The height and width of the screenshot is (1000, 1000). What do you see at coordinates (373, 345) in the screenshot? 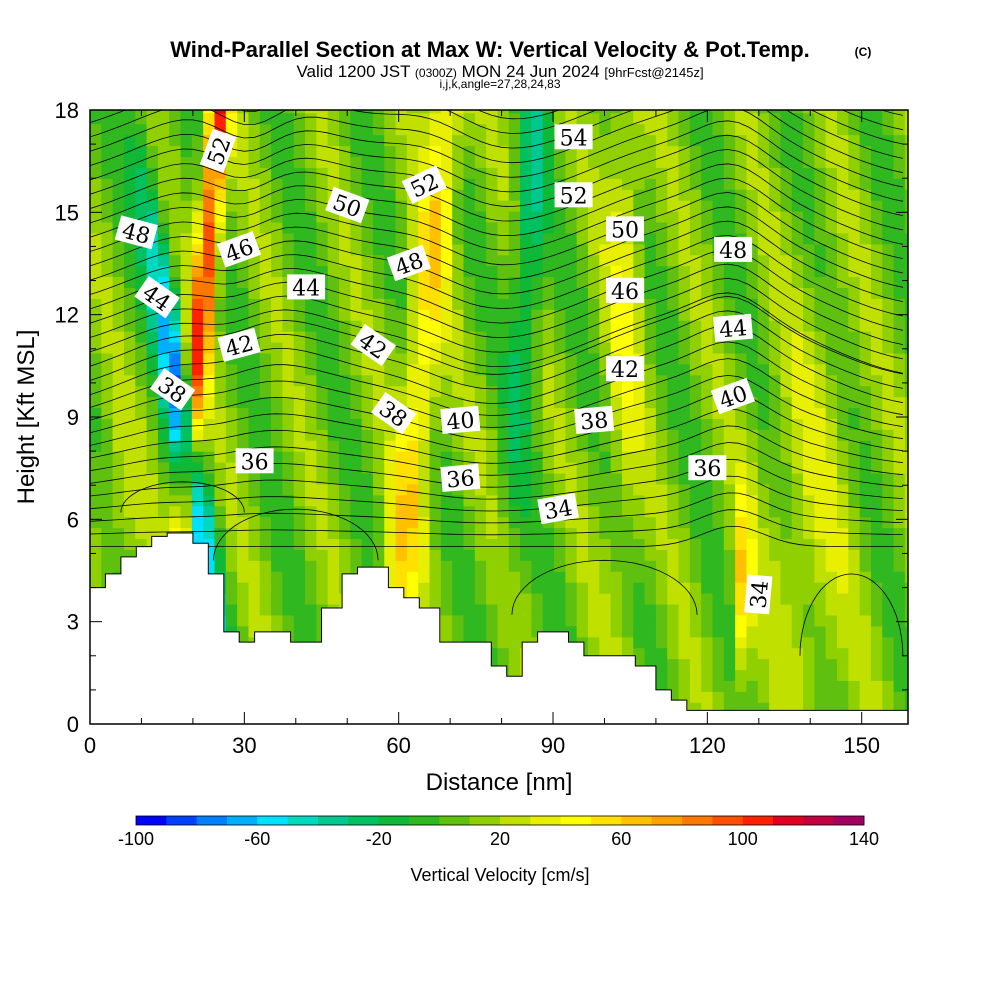
I see `contour-label-box` at bounding box center [373, 345].